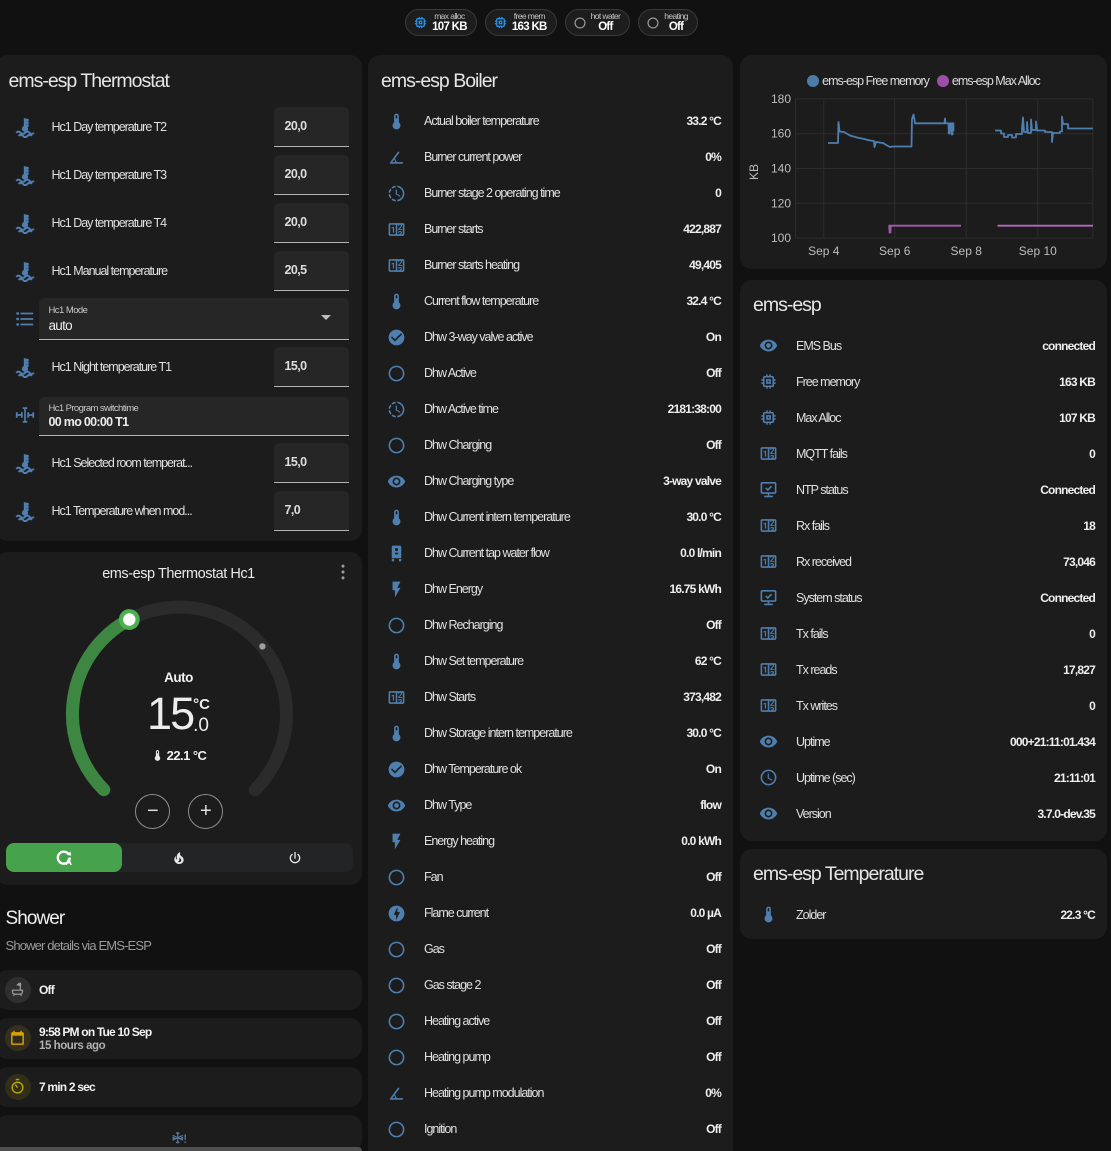 The image size is (1111, 1151). I want to click on svg-text: Sep 8, so click(967, 251).